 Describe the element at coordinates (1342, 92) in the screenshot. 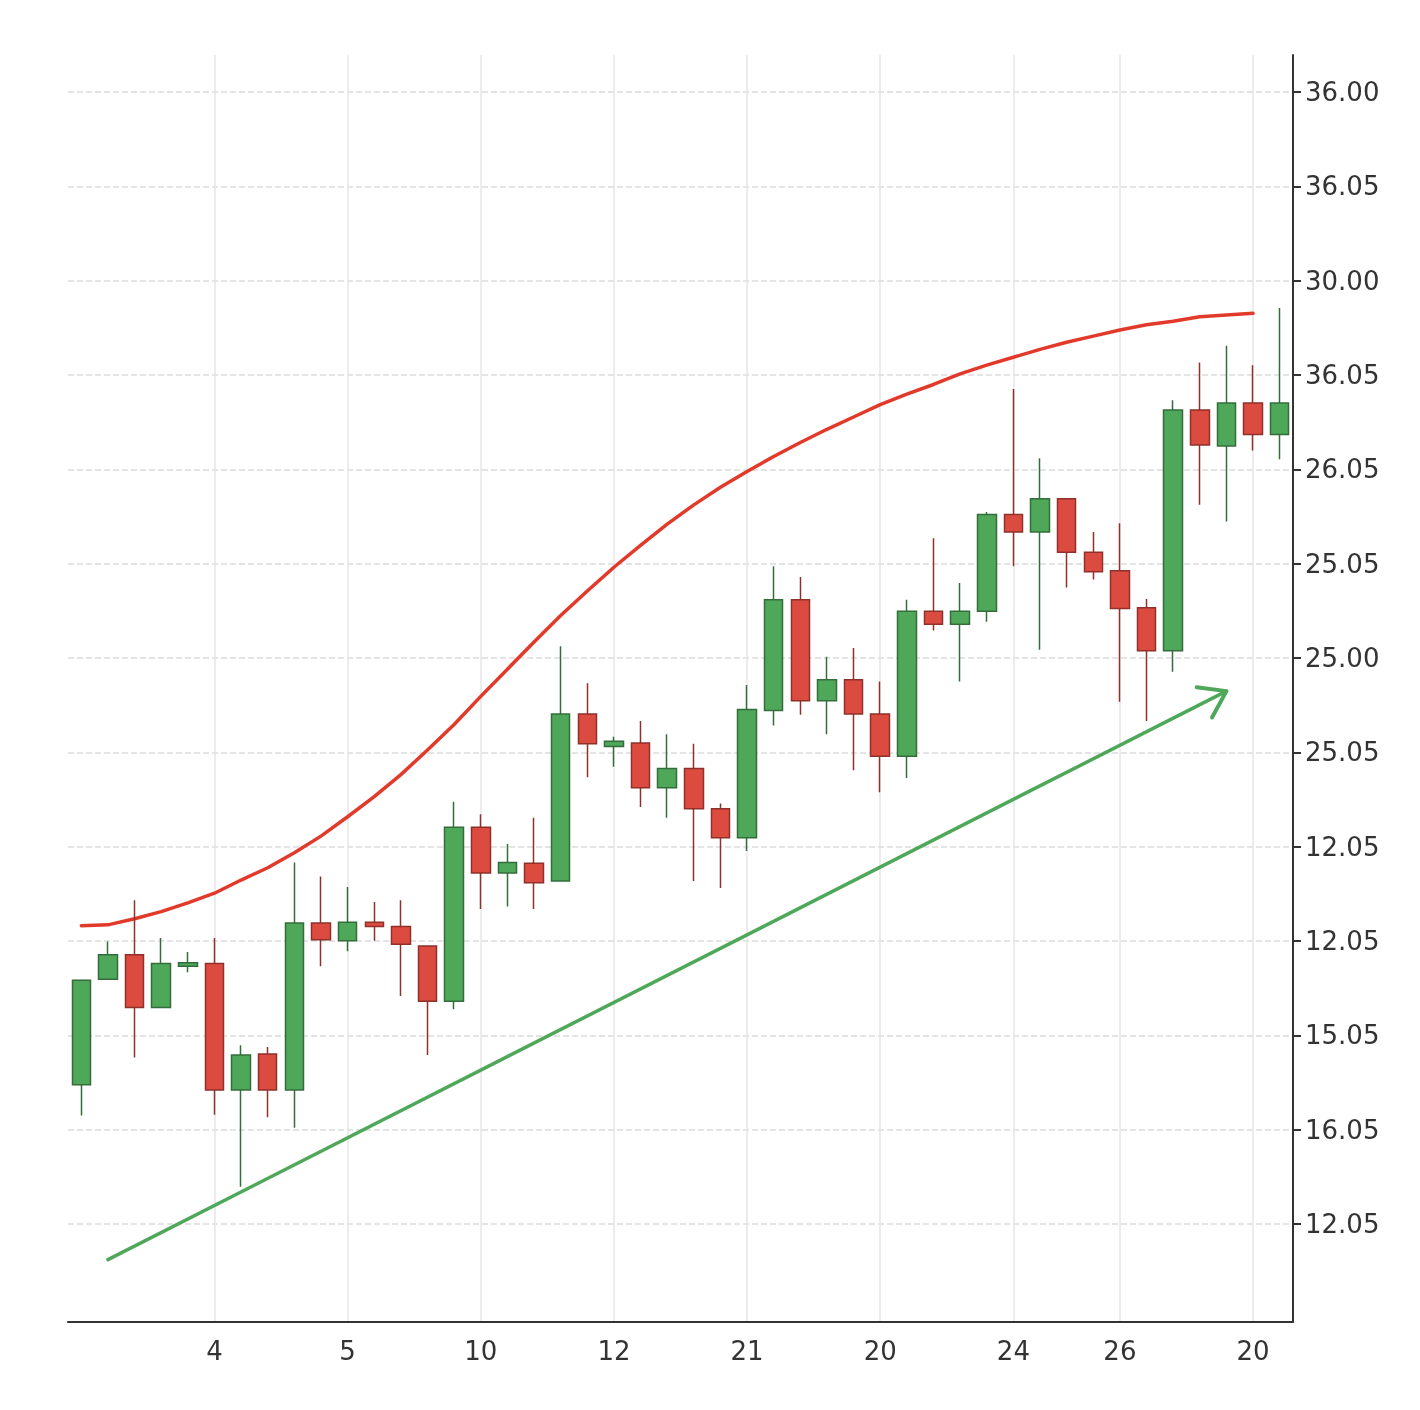

I see `category-label: 36.00` at that location.